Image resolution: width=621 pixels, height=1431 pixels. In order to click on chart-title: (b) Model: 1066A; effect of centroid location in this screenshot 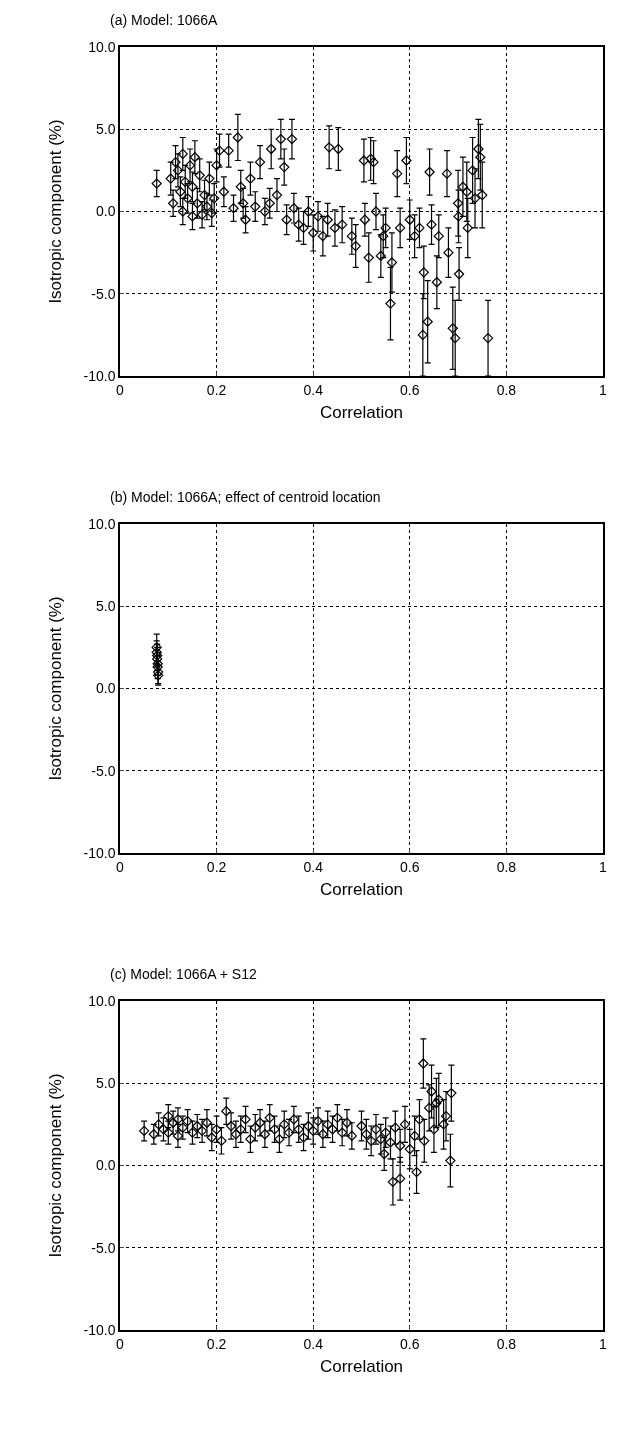, I will do `click(245, 496)`.